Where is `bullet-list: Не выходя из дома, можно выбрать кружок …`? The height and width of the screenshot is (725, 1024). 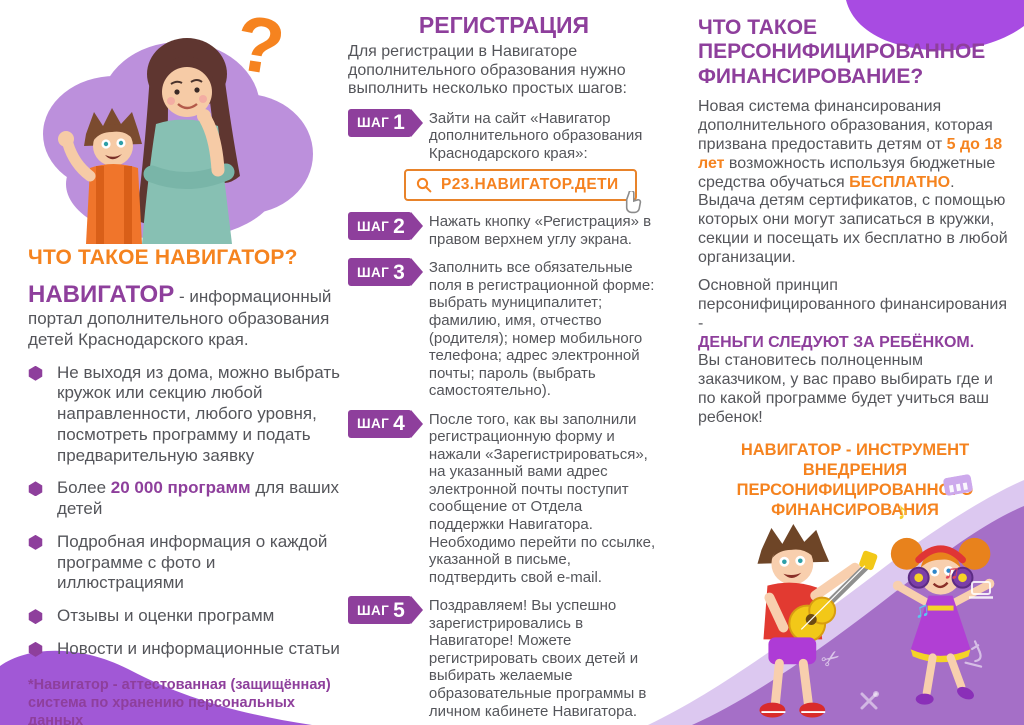
bullet-list: Не выходя из дома, можно выбрать кружок … is located at coordinates (185, 511).